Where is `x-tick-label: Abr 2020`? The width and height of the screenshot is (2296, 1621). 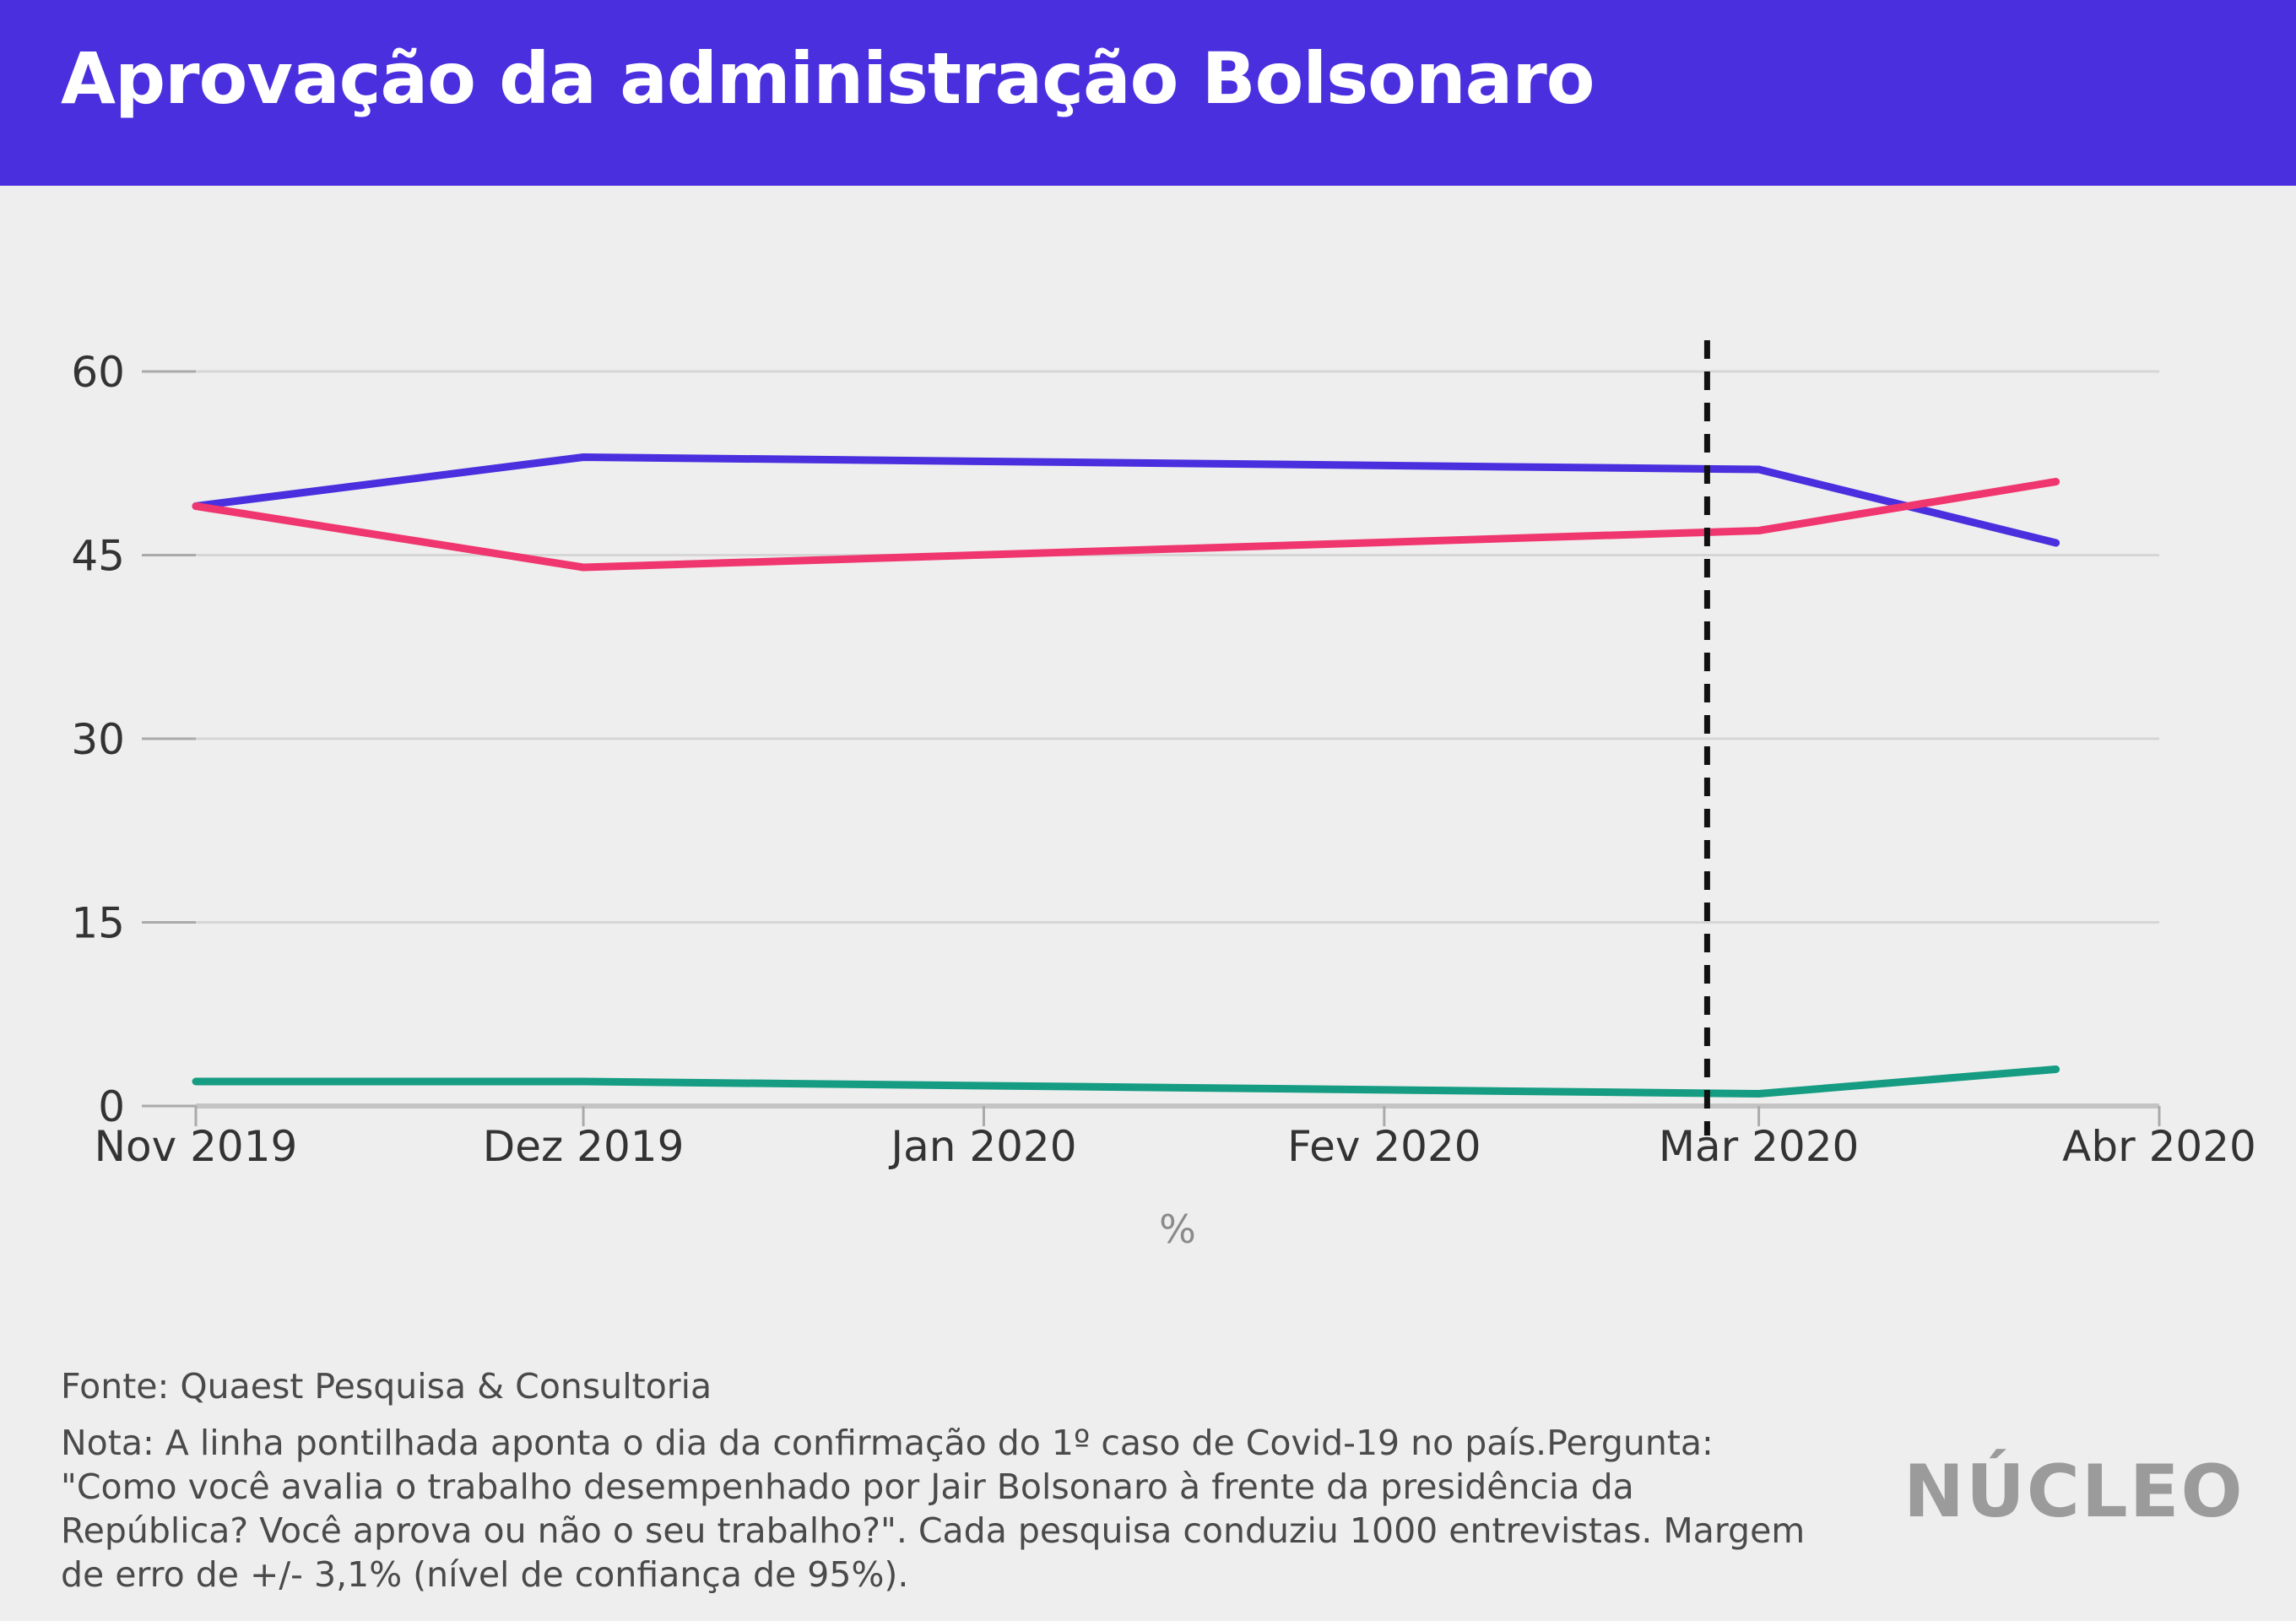
x-tick-label: Abr 2020 is located at coordinates (2159, 1146).